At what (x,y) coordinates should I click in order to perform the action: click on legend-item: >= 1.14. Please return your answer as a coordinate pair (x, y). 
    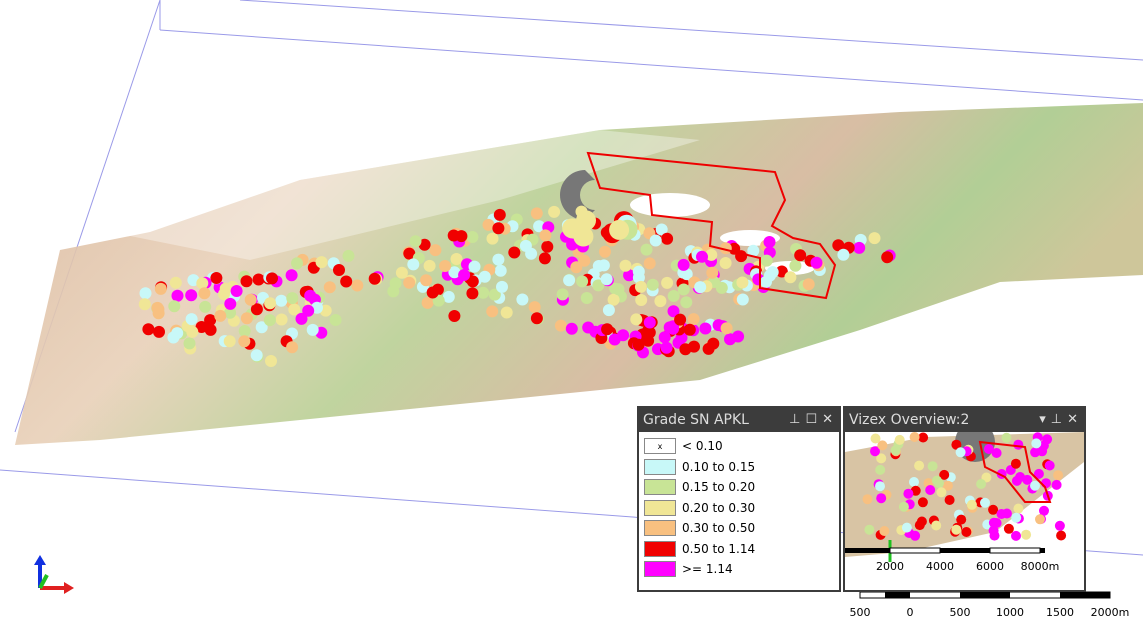
    Looking at the image, I should click on (739, 569).